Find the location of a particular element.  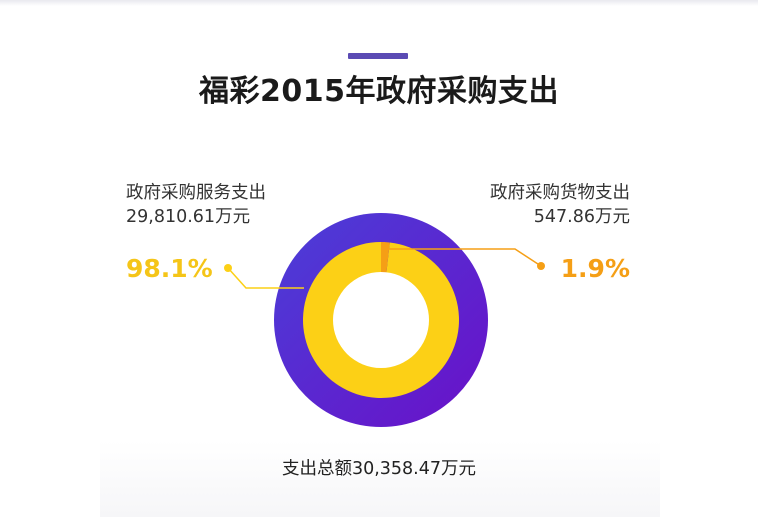

donut-hole is located at coordinates (381, 320).